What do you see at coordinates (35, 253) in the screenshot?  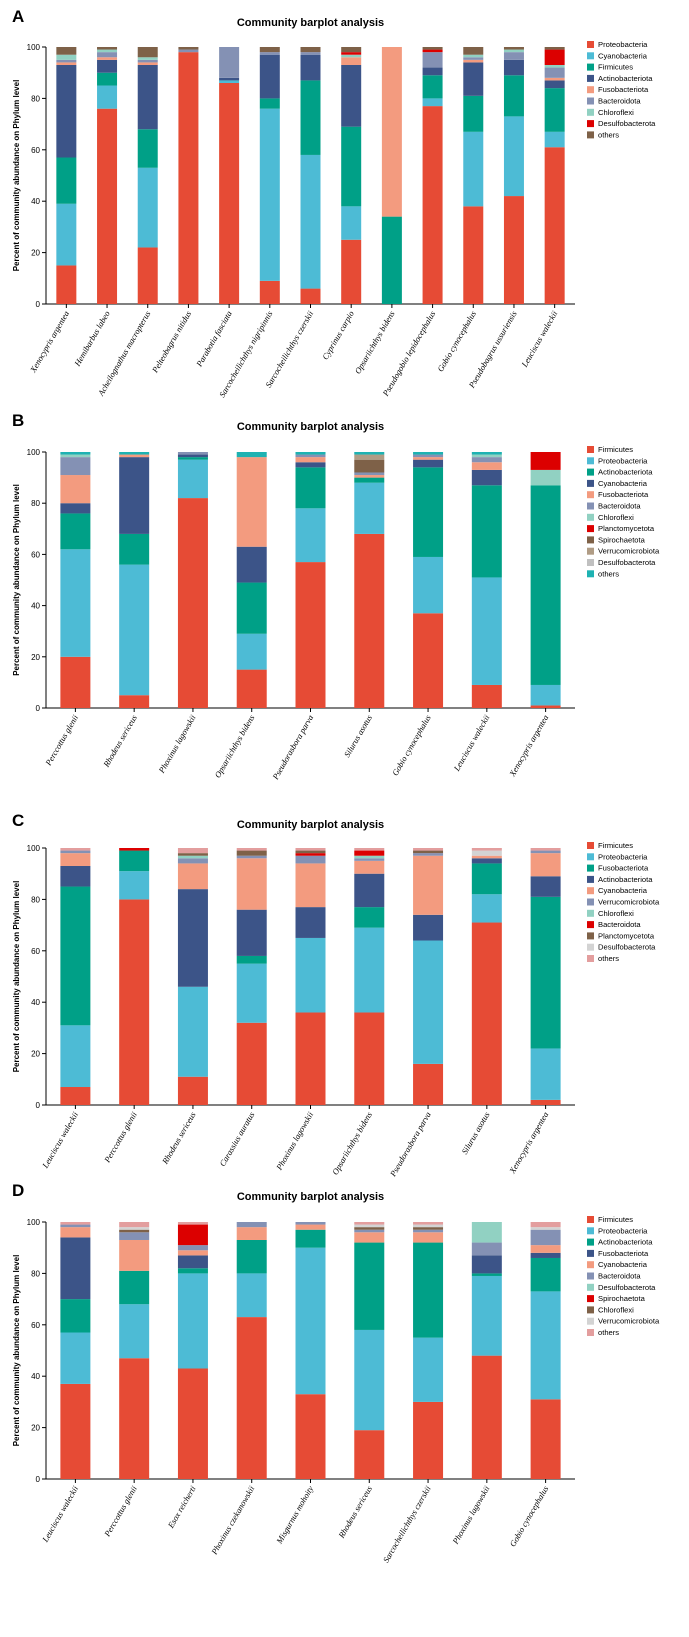 I see `y-tick-label: 20` at bounding box center [35, 253].